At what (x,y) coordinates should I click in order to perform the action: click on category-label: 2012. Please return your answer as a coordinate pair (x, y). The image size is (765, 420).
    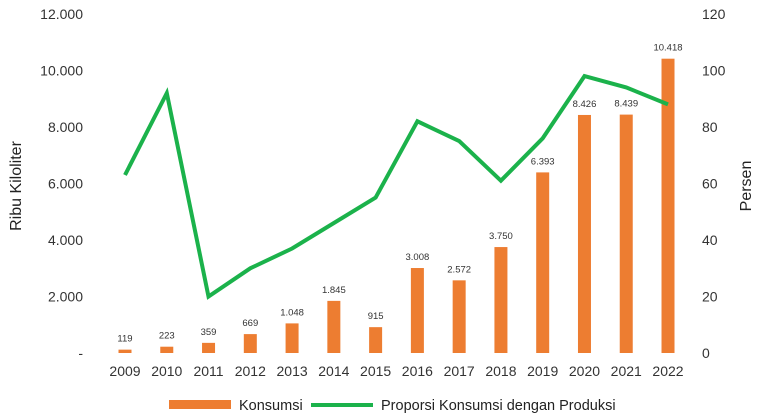
    Looking at the image, I should click on (250, 371).